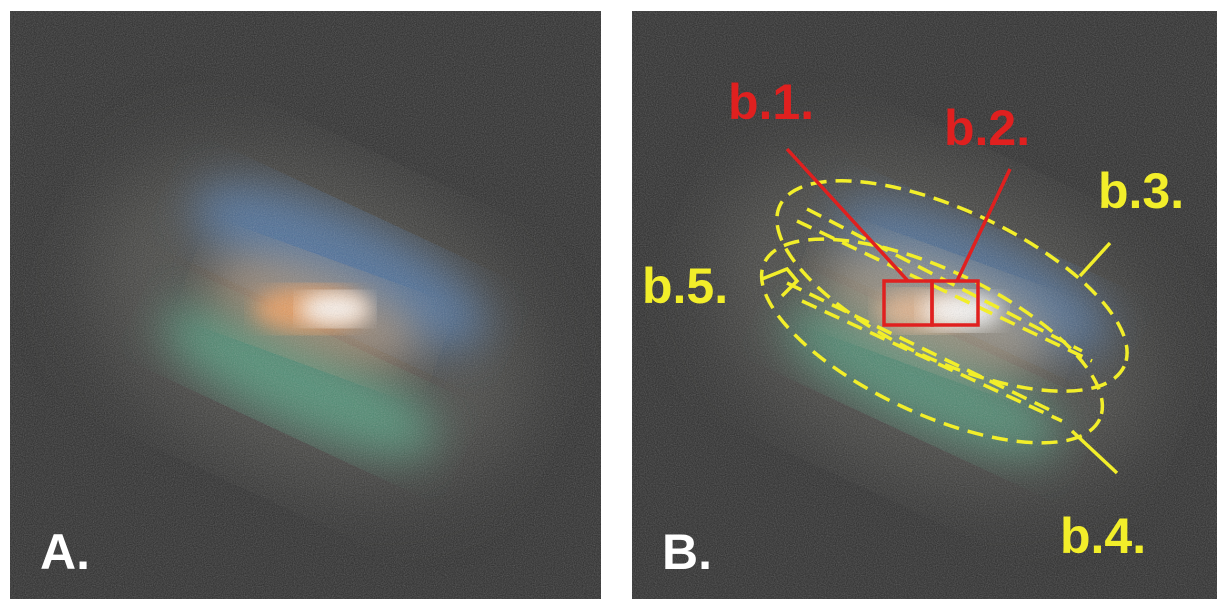 The image size is (1217, 599). I want to click on annotation-b5: b.5., so click(685, 286).